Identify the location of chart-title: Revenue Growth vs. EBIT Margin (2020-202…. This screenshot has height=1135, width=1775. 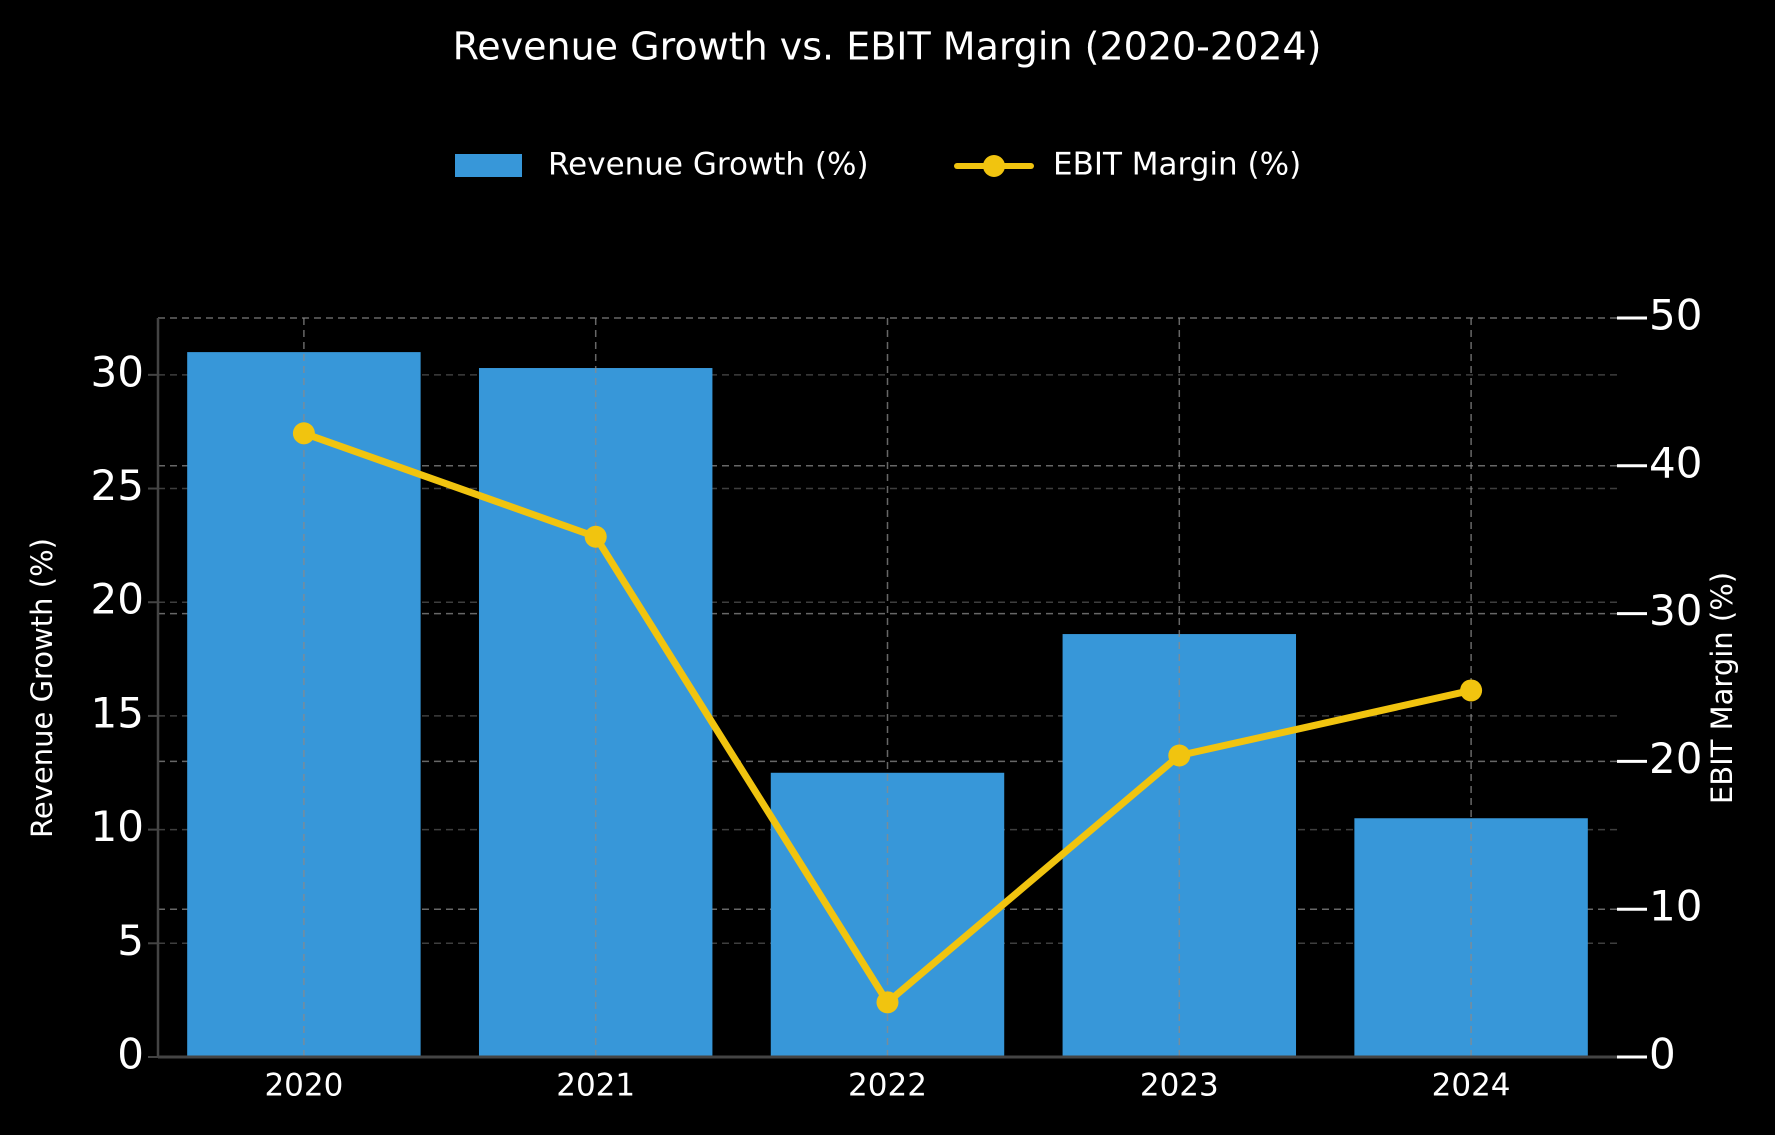
(887, 47).